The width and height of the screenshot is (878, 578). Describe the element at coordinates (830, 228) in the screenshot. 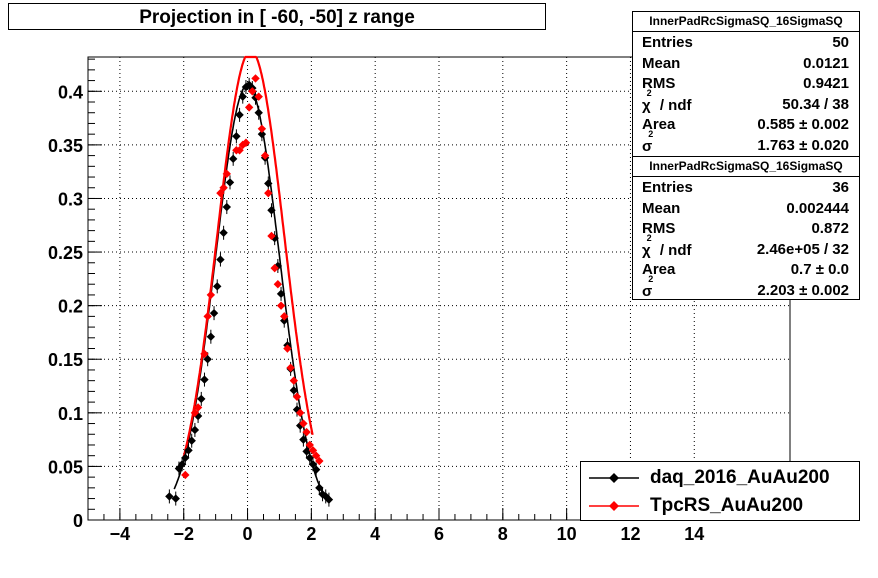

I see `stats-value: 0.872` at that location.